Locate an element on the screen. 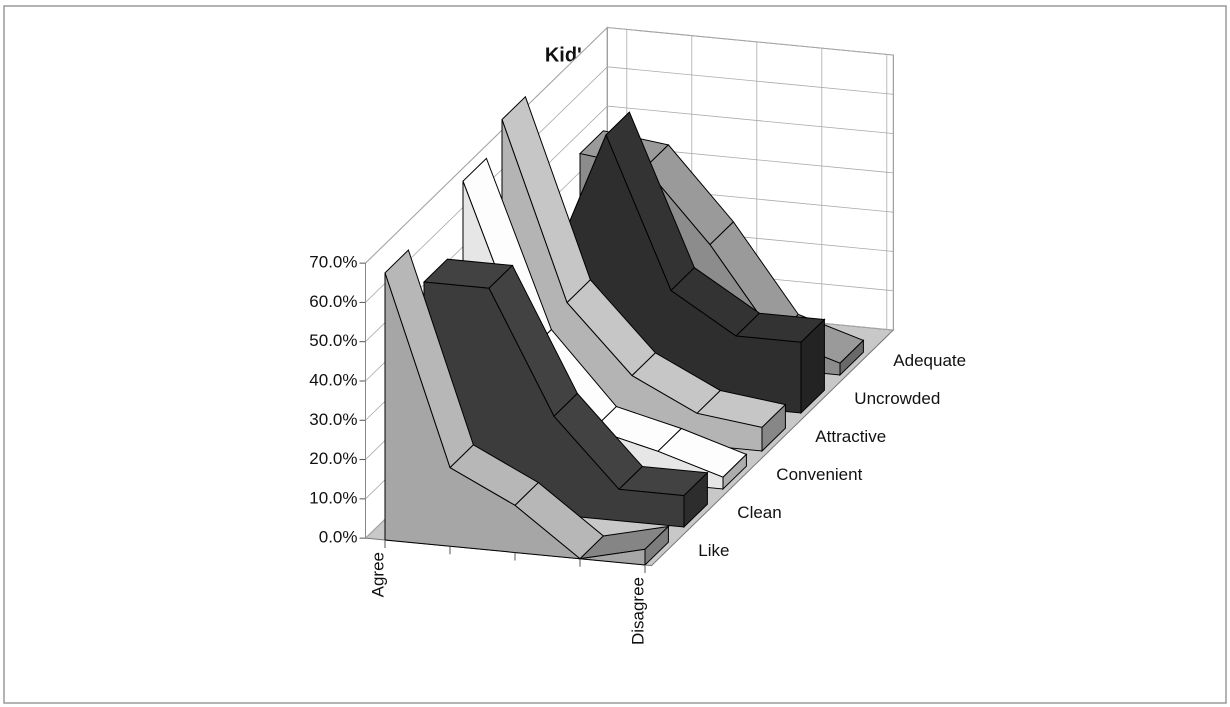  series-label: Clean is located at coordinates (759, 512).